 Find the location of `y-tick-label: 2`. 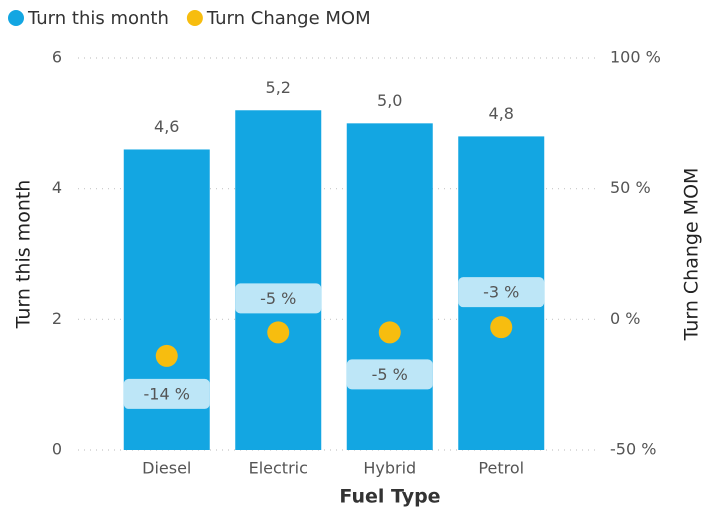

y-tick-label: 2 is located at coordinates (57, 318).